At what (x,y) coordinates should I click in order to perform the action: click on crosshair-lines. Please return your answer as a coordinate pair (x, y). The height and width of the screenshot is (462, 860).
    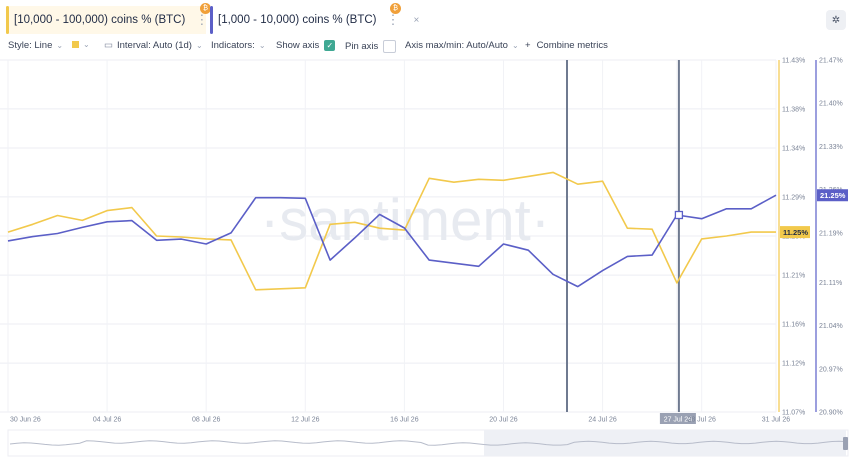
    Looking at the image, I should click on (623, 236).